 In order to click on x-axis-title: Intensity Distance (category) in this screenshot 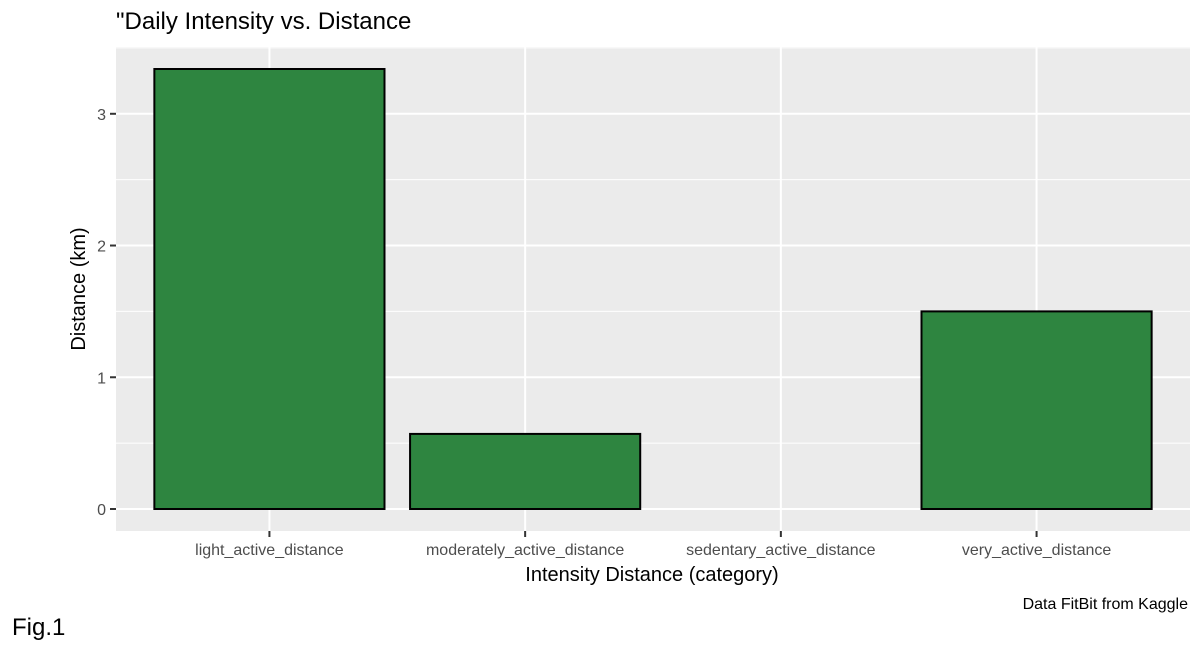, I will do `click(651, 575)`.